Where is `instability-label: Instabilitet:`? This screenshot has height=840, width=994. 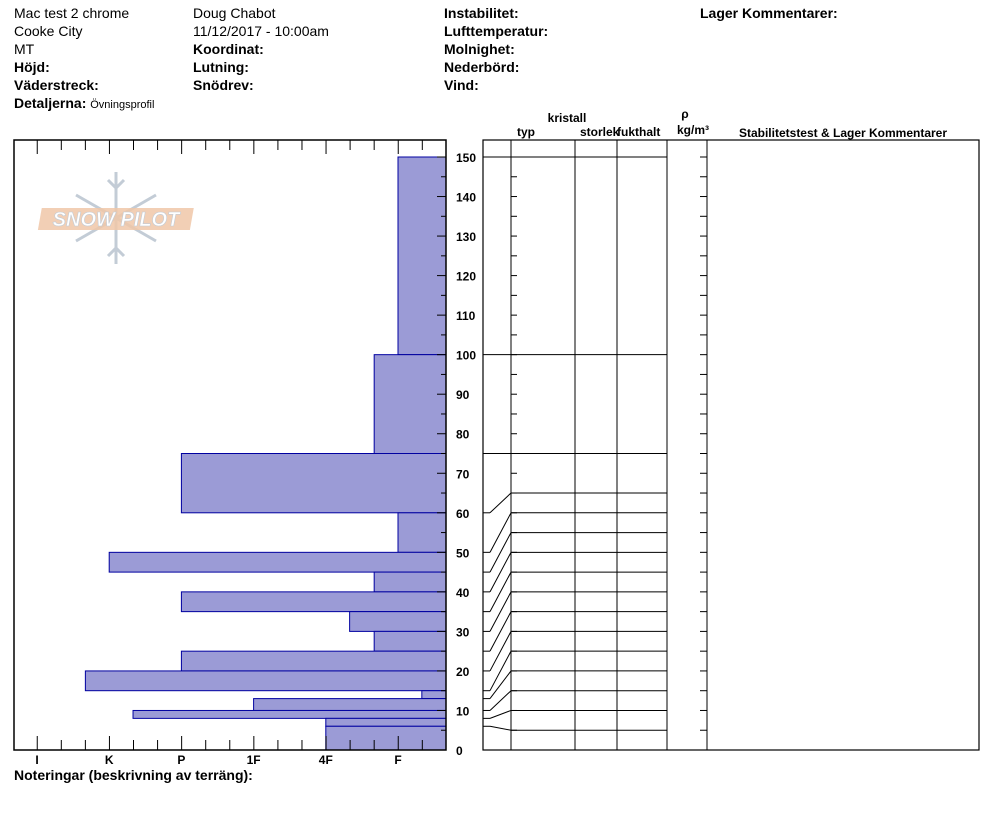
instability-label: Instabilitet: is located at coordinates (481, 13).